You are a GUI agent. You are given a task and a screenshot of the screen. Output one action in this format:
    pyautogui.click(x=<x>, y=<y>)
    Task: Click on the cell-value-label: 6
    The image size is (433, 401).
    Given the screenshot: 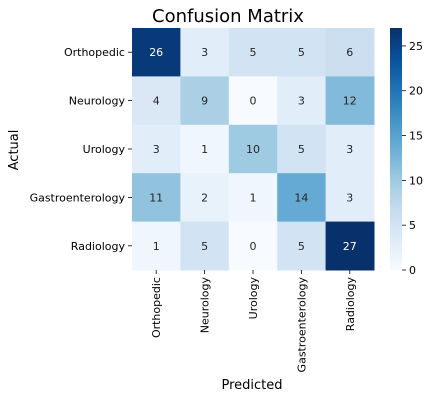 What is the action you would take?
    pyautogui.click(x=349, y=52)
    